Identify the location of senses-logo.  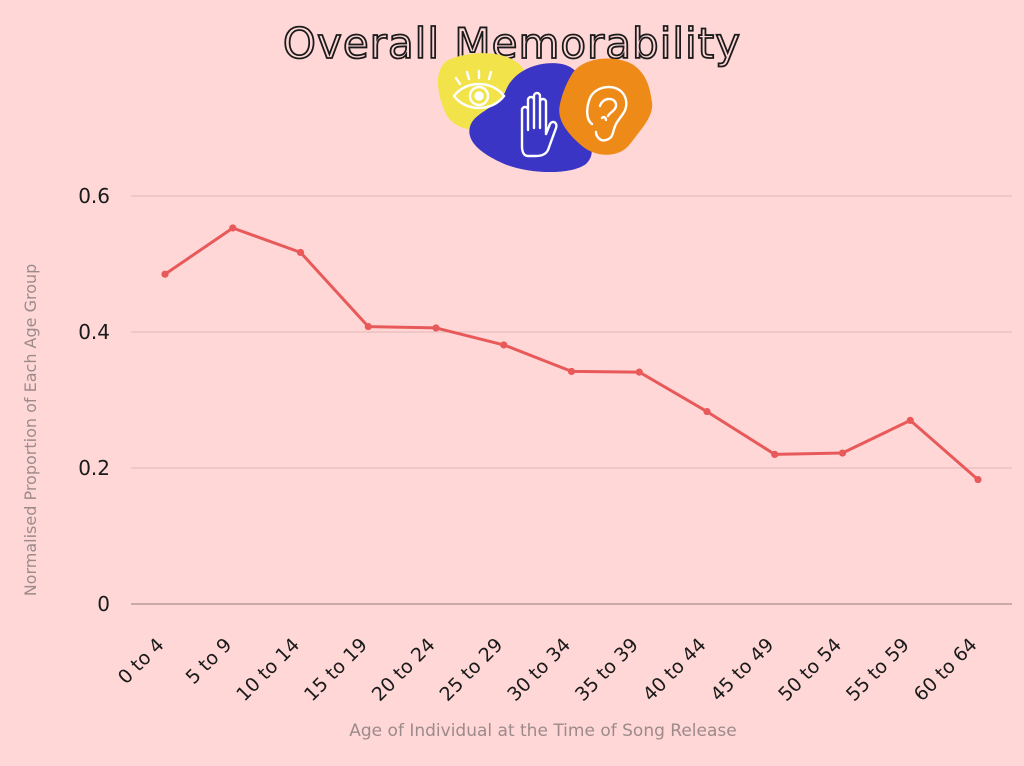
(545, 113).